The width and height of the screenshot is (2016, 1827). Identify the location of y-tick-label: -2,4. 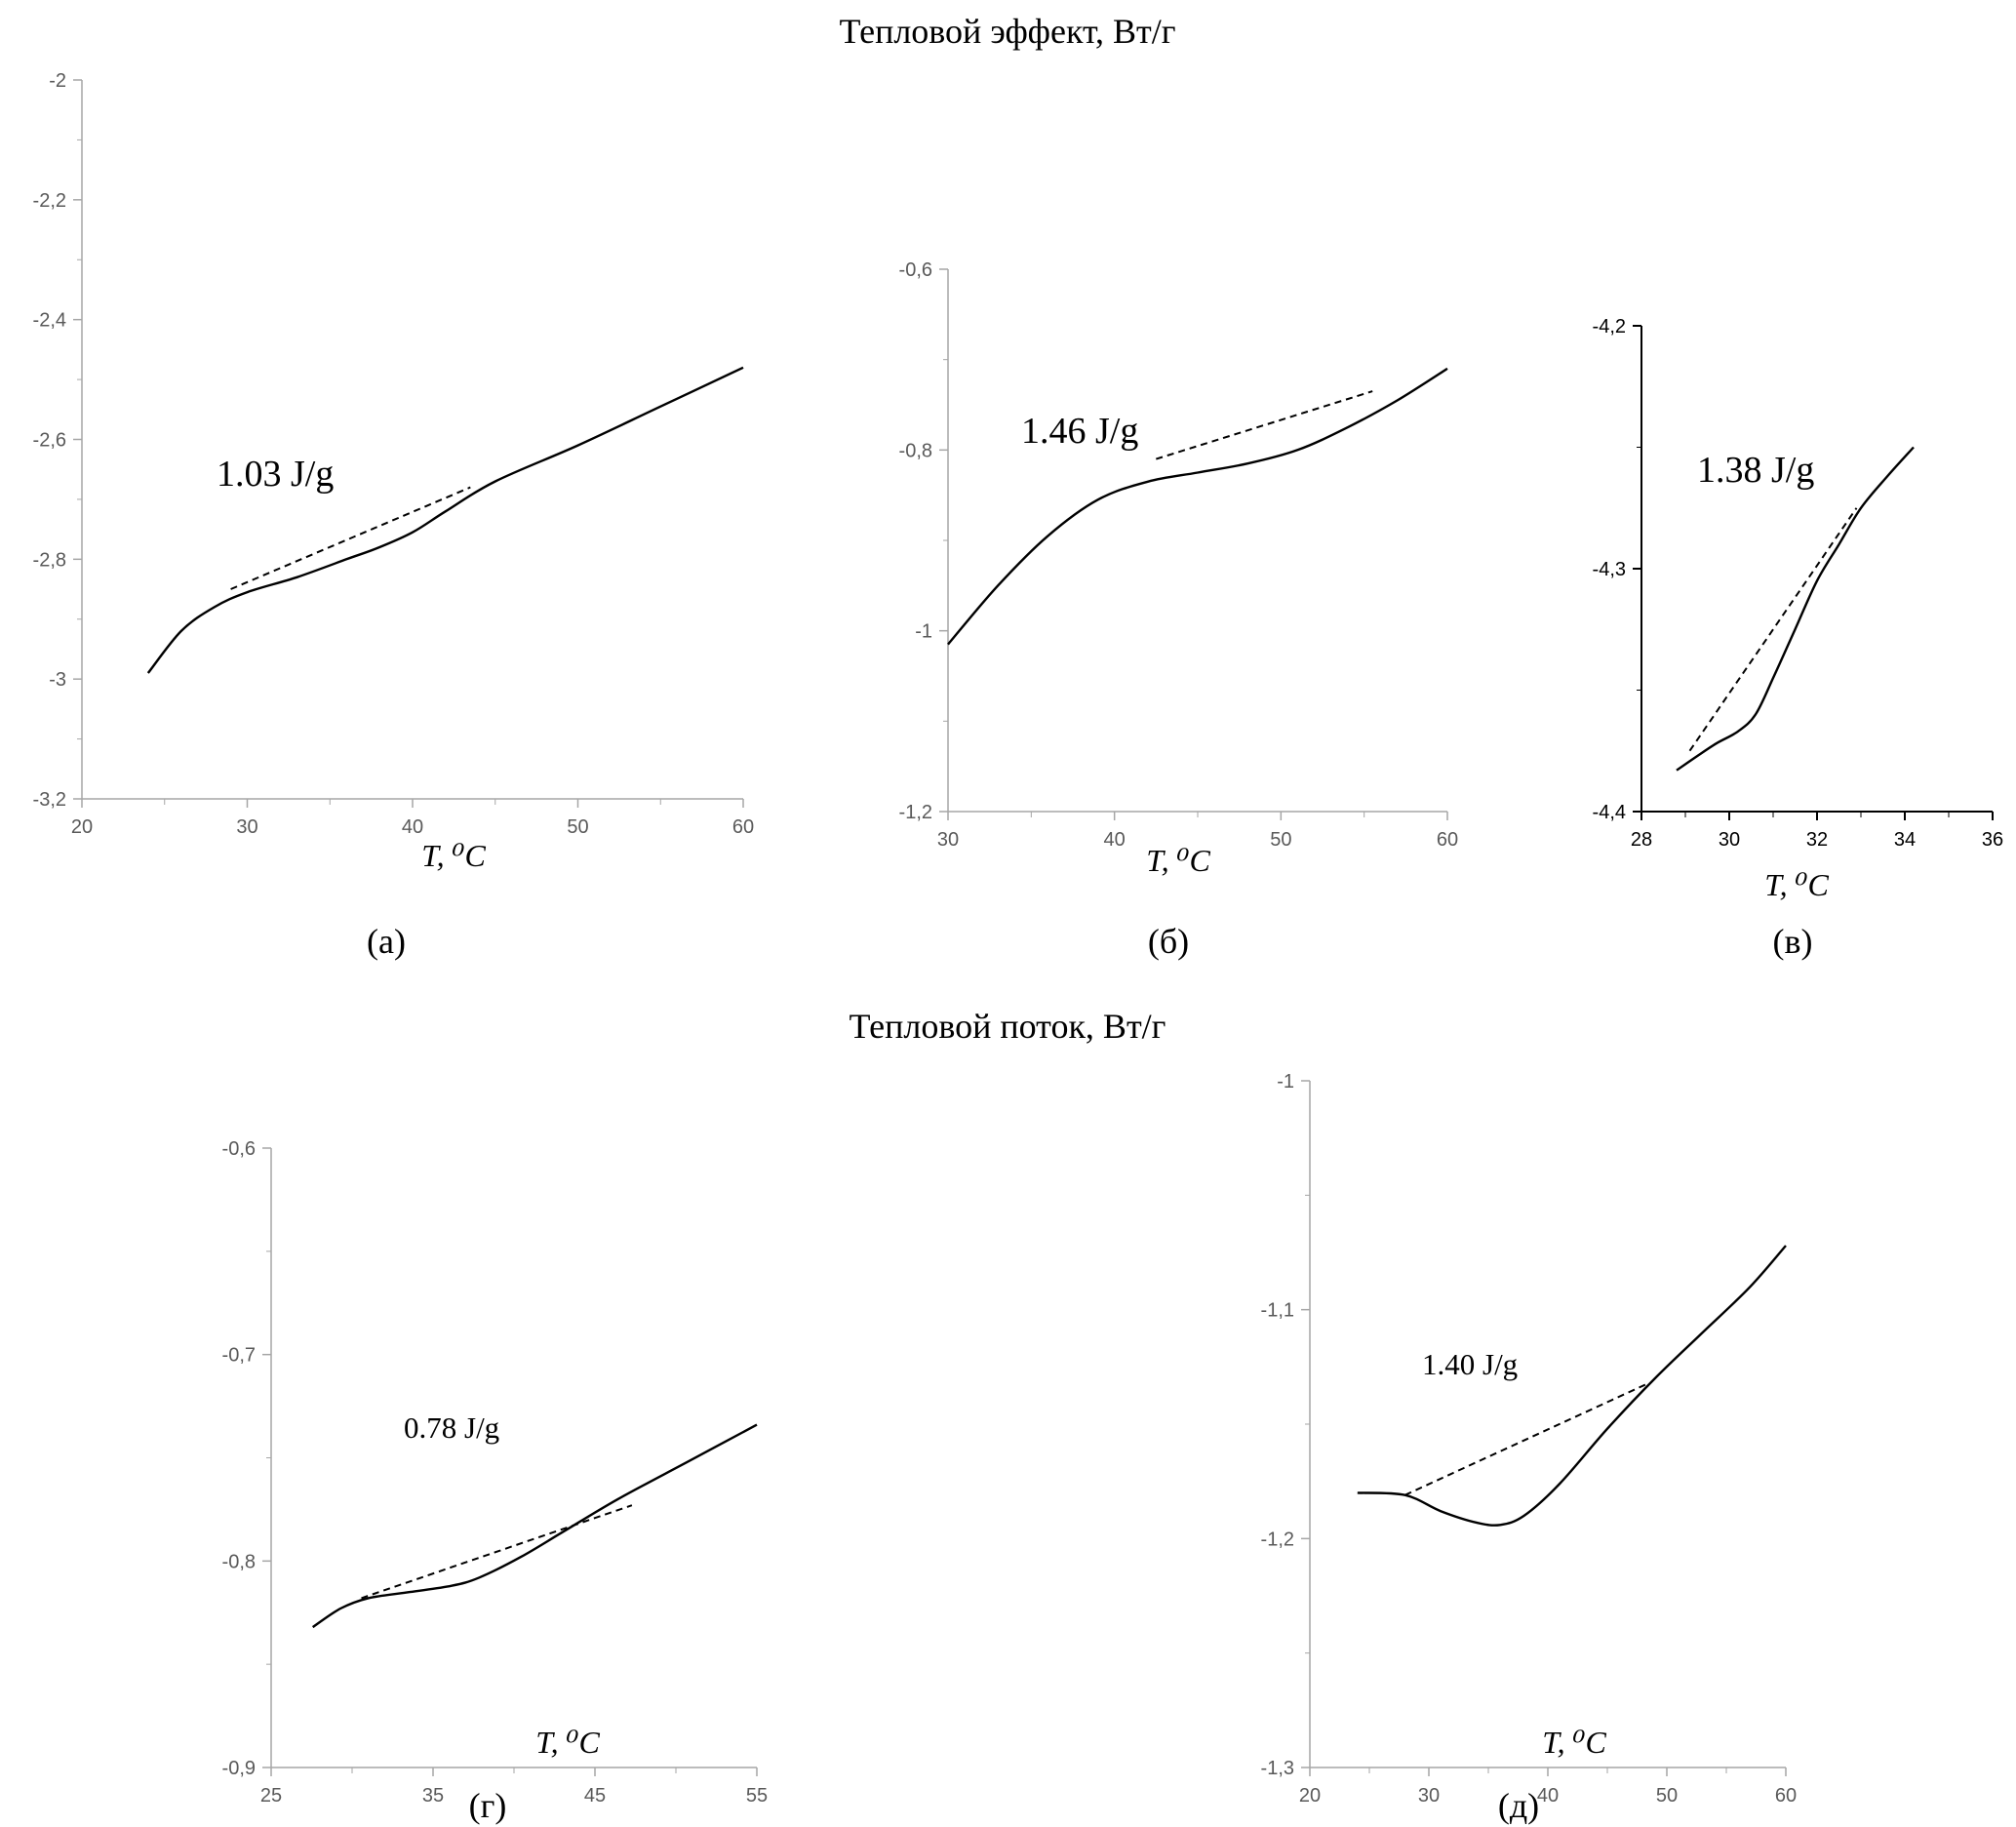
(50, 321).